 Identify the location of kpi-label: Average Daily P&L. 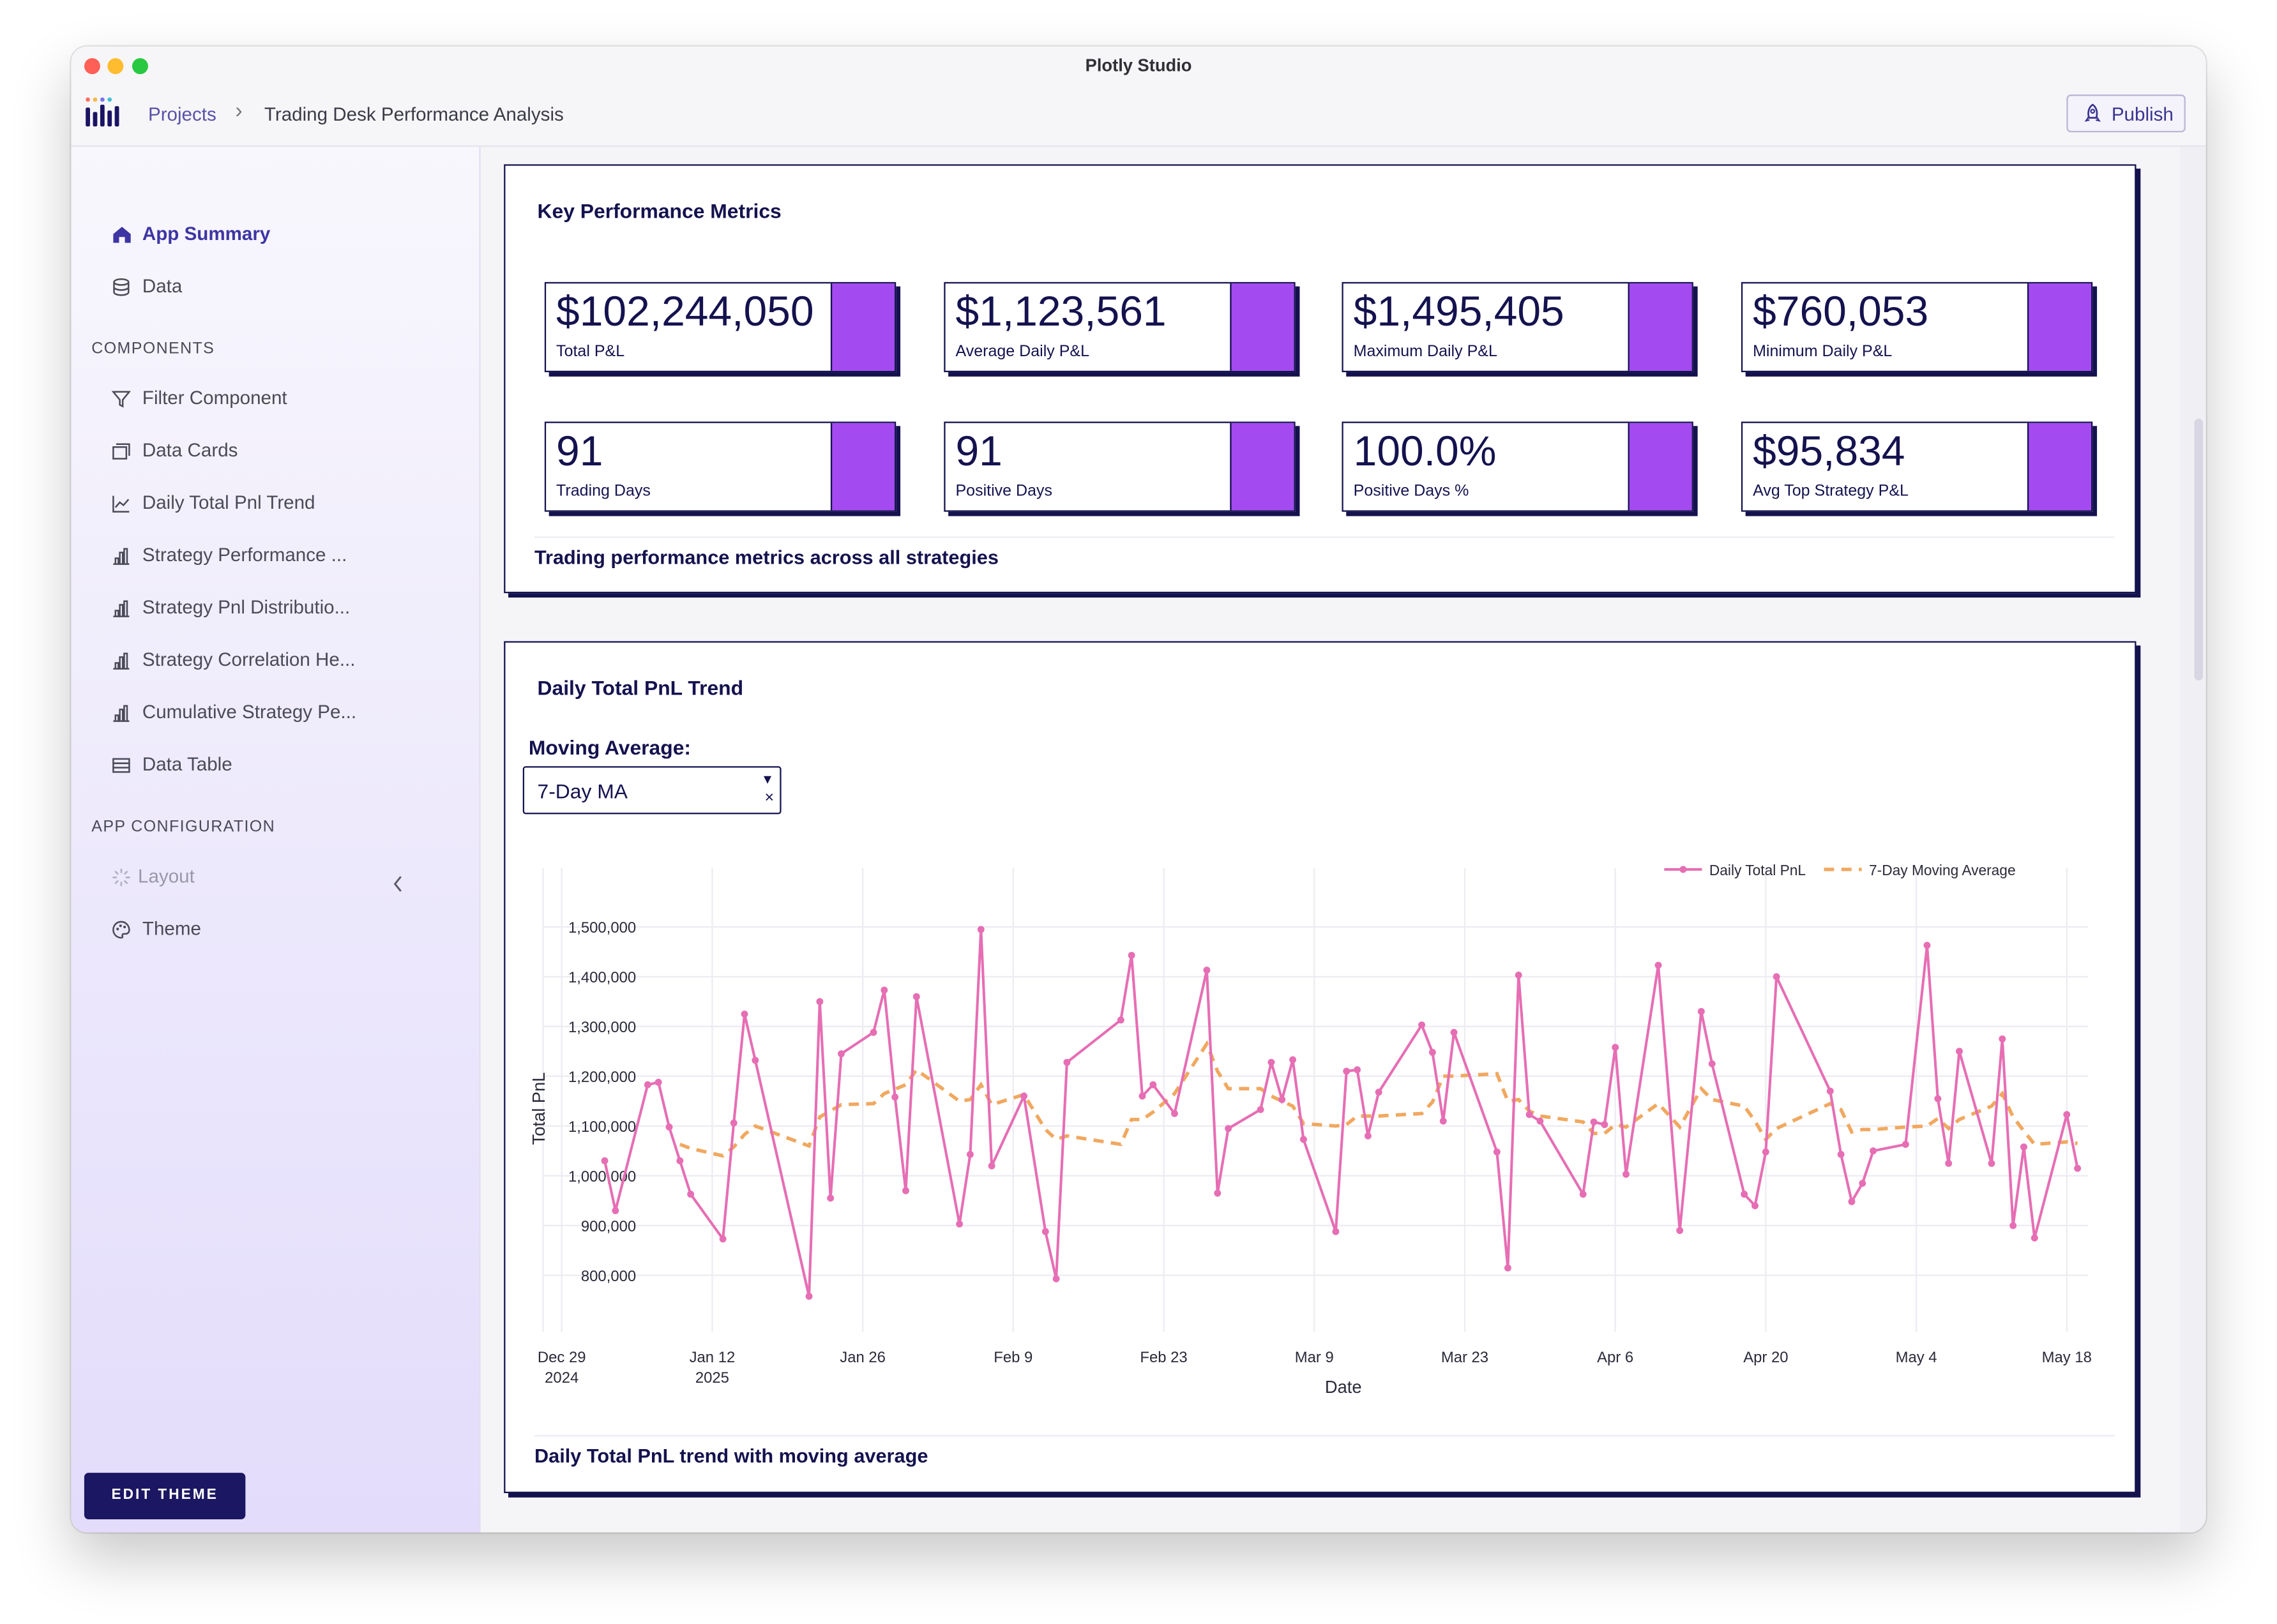
(1022, 352).